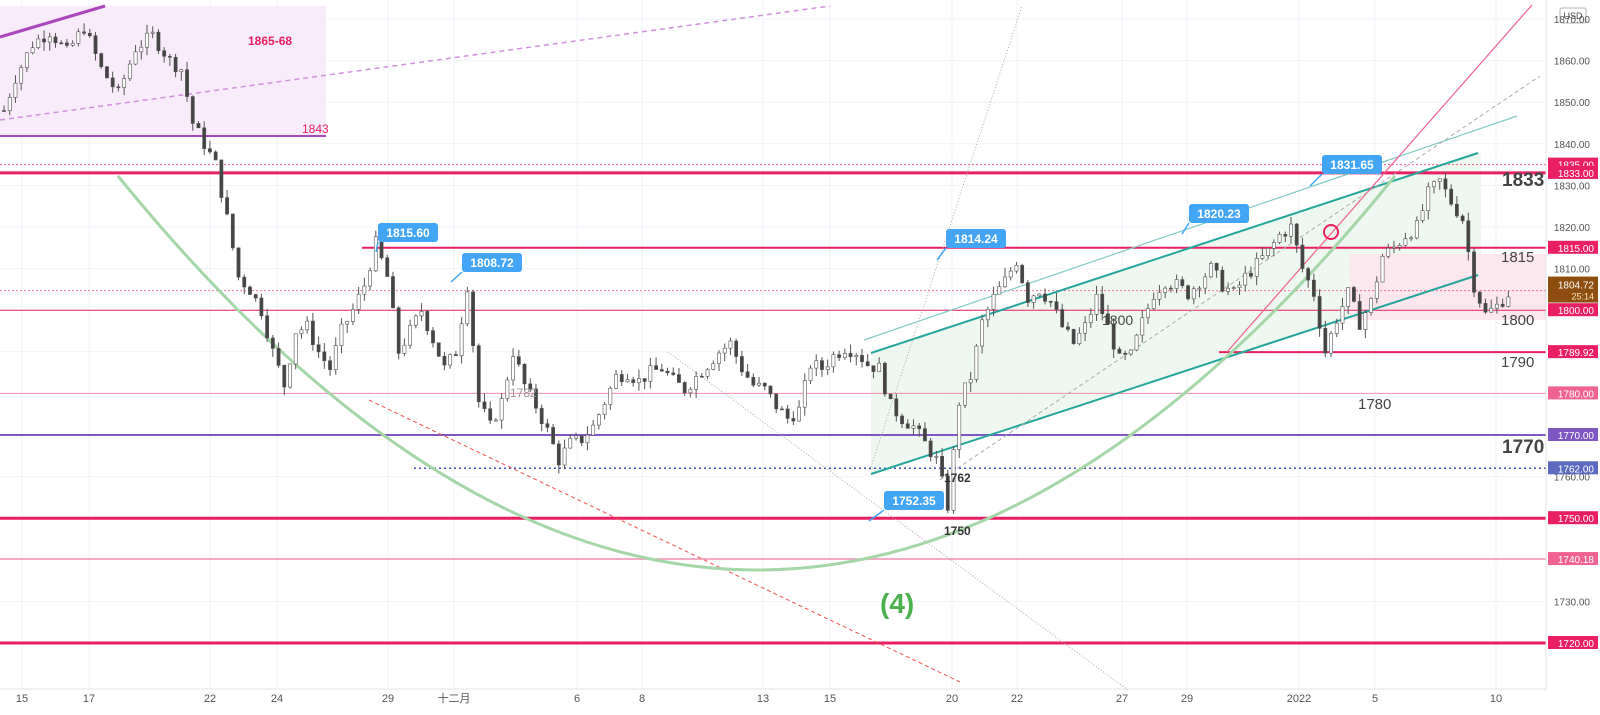 The height and width of the screenshot is (715, 1600). What do you see at coordinates (1573, 16) in the screenshot?
I see `currency-label: USD` at bounding box center [1573, 16].